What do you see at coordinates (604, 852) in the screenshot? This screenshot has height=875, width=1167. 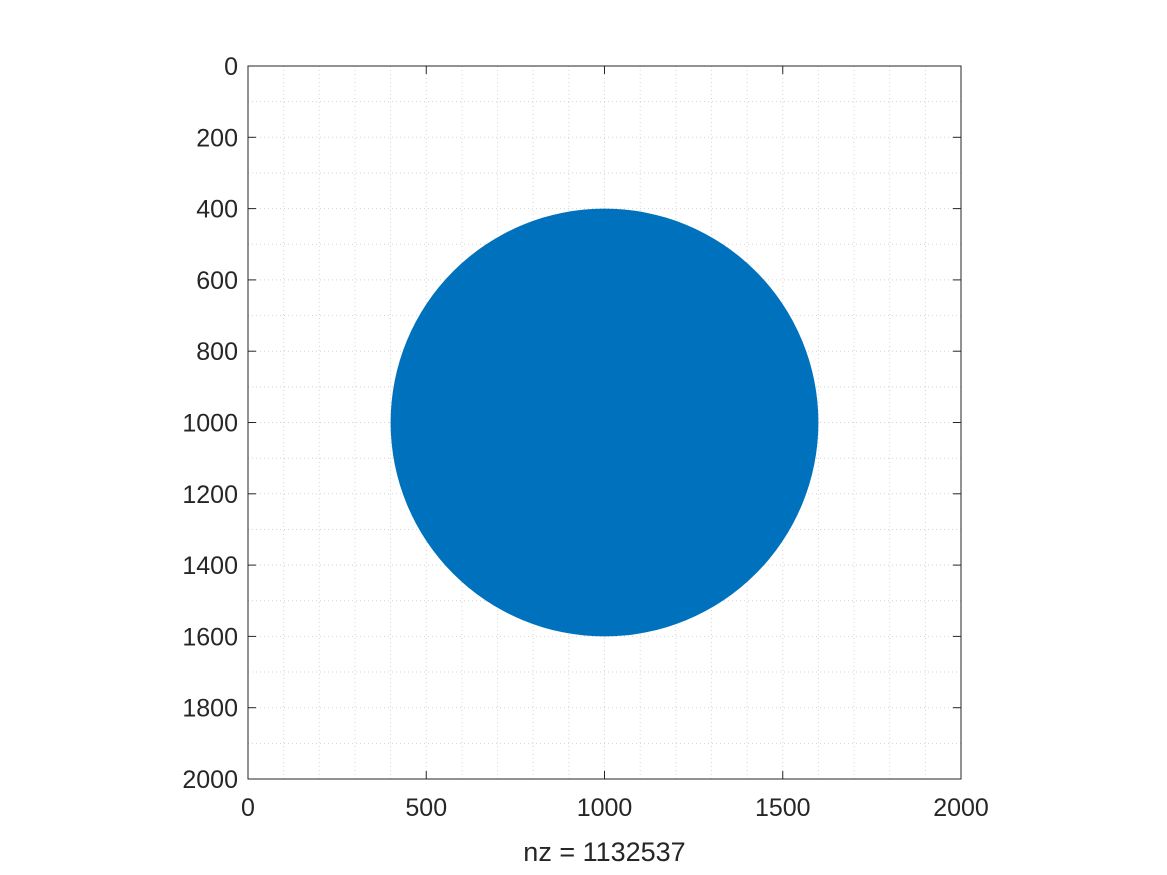 I see `x-axis-label: nz = 1132537` at bounding box center [604, 852].